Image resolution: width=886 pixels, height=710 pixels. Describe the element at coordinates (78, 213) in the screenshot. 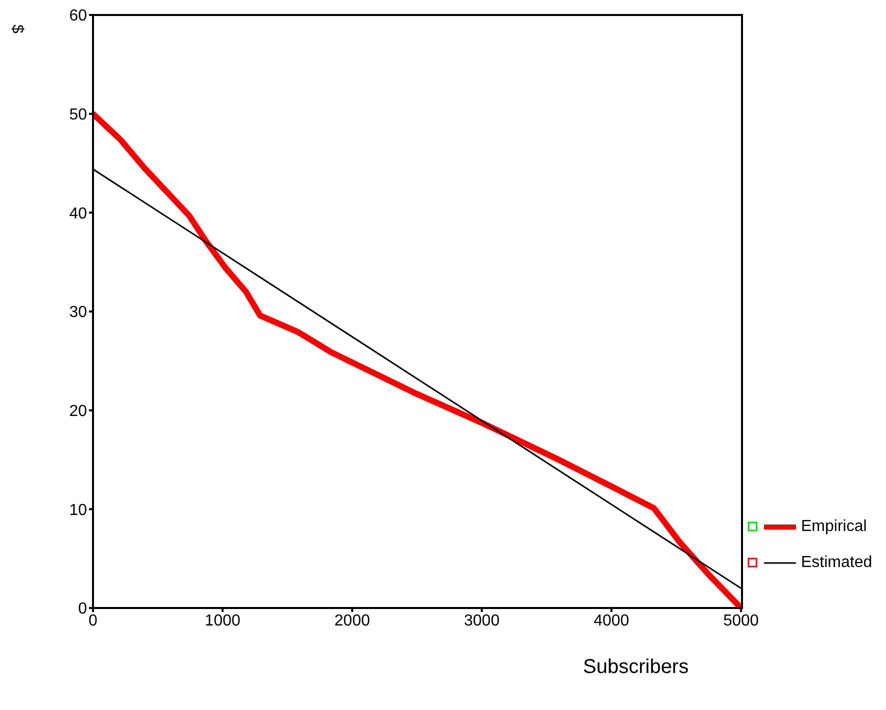

I see `y-tick-label: 40` at that location.